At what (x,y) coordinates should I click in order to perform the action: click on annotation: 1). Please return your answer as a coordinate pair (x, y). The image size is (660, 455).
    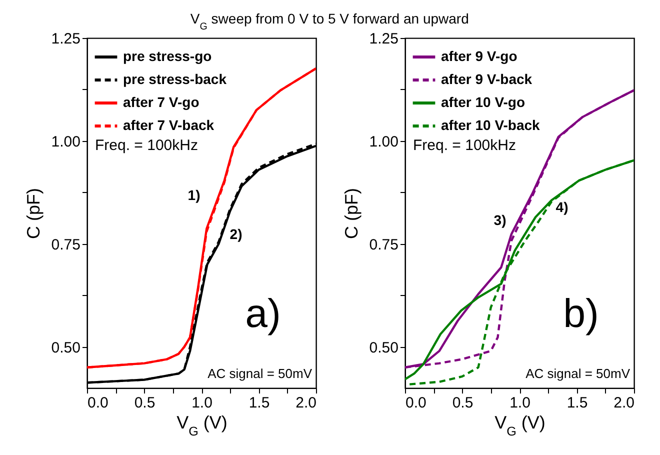
    Looking at the image, I should click on (194, 195).